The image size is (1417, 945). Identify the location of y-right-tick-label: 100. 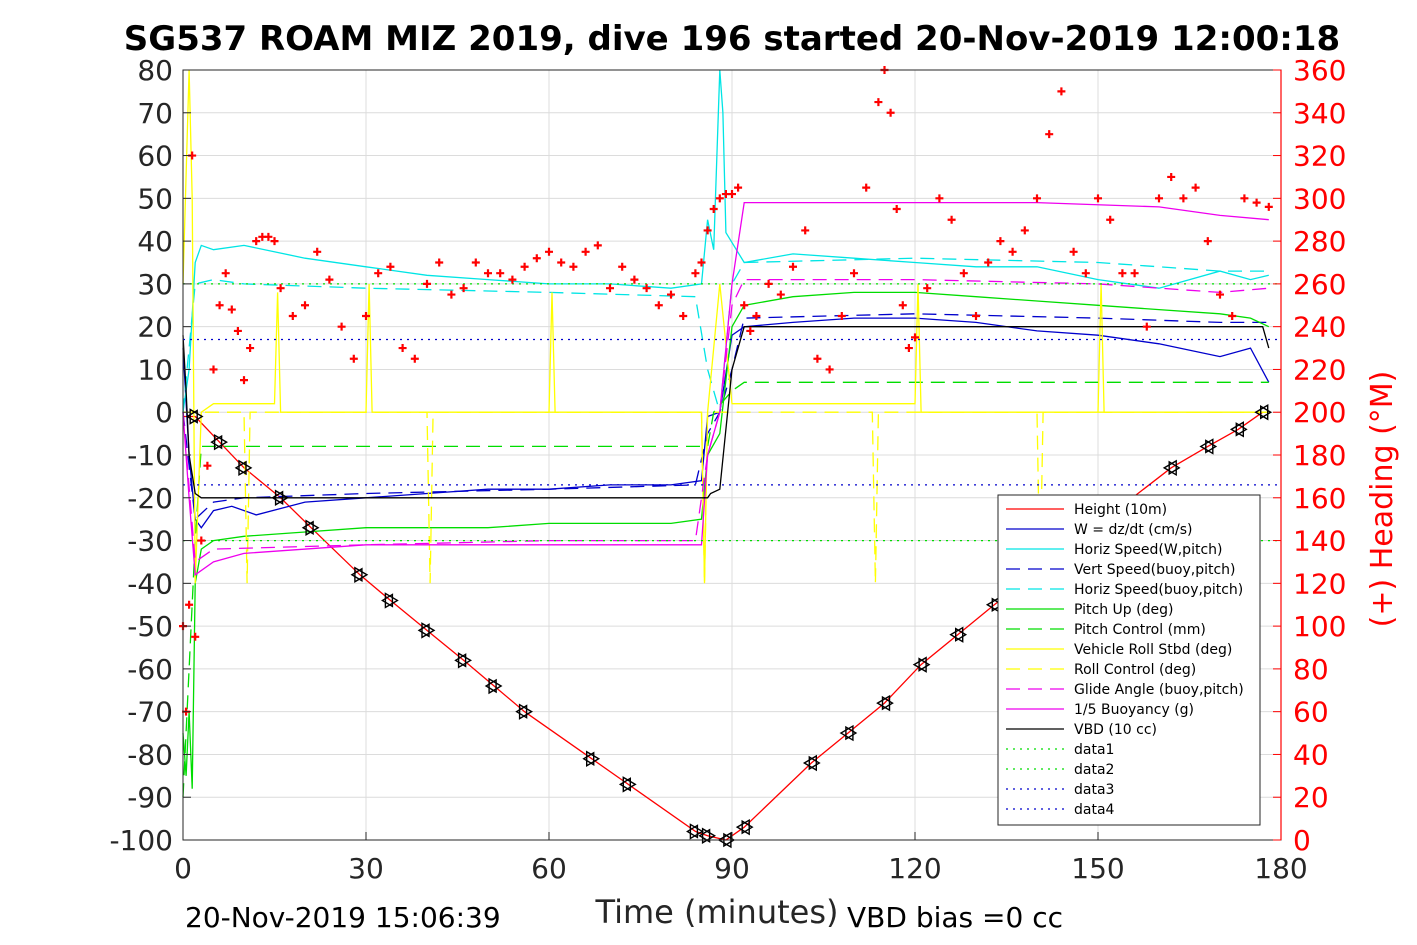
(1319, 626).